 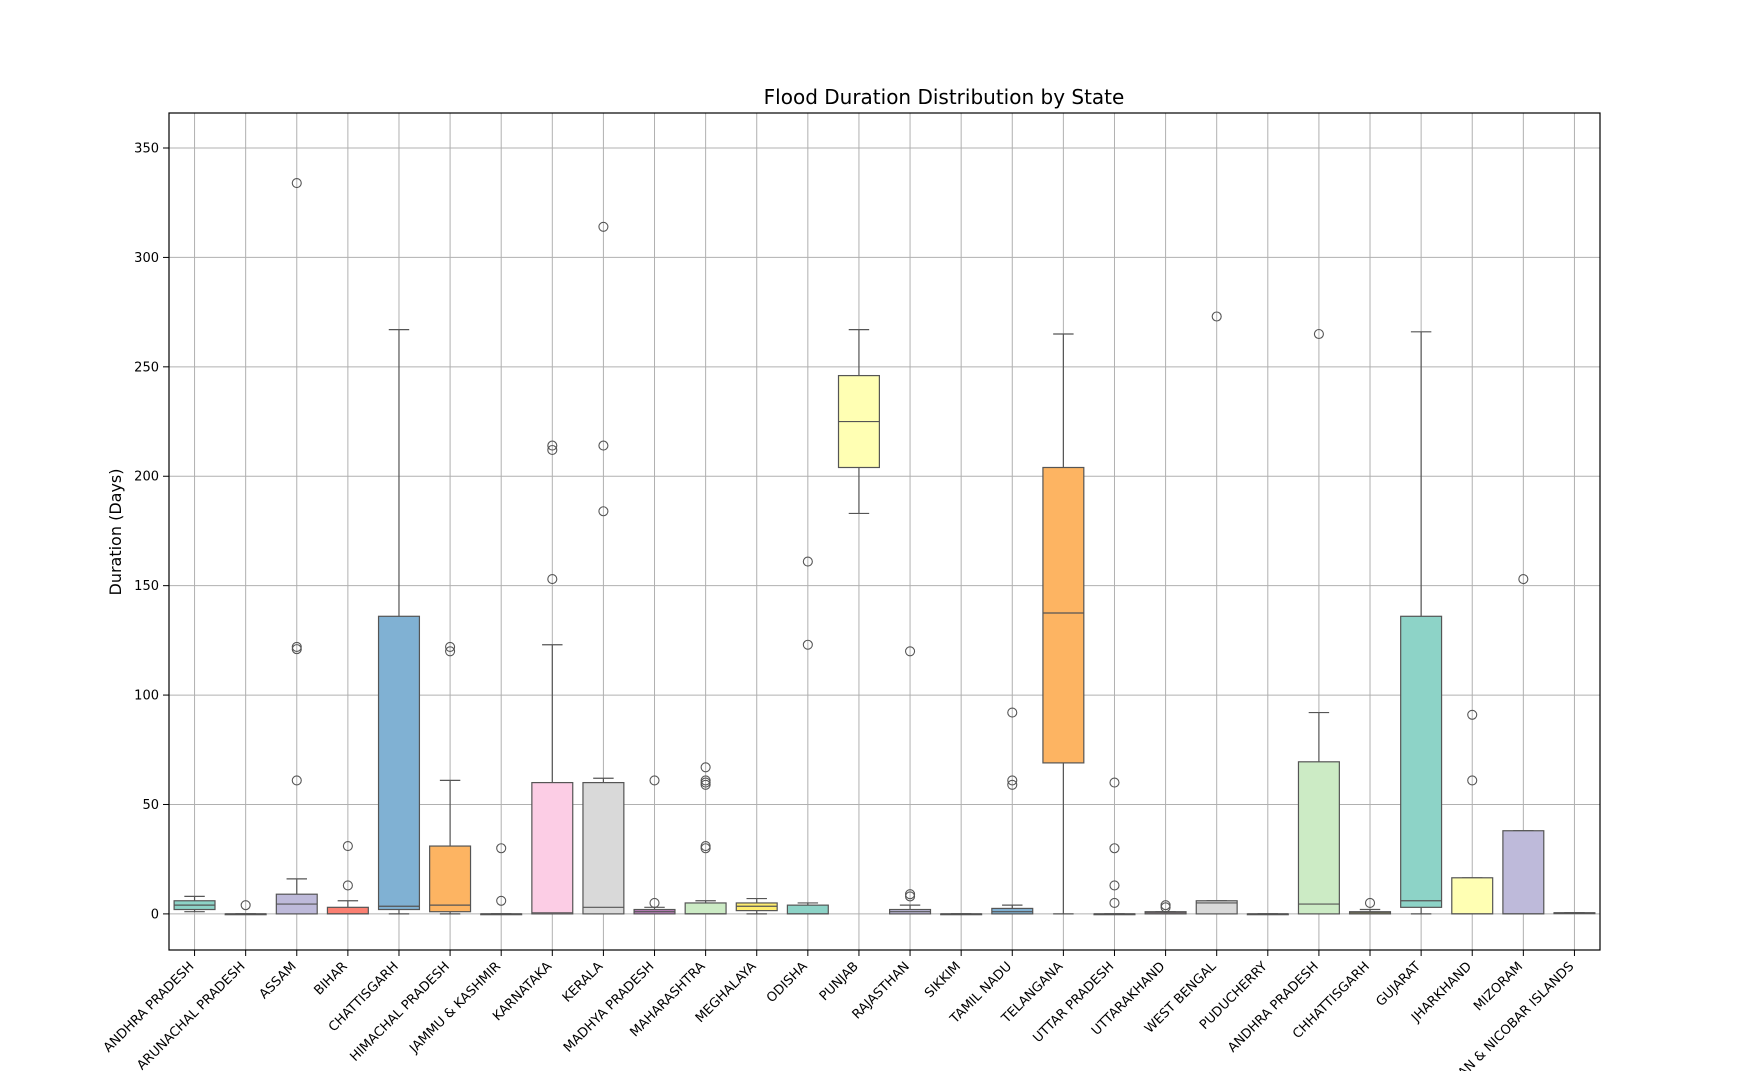 What do you see at coordinates (155, 914) in the screenshot?
I see `y-tick-label: 0` at bounding box center [155, 914].